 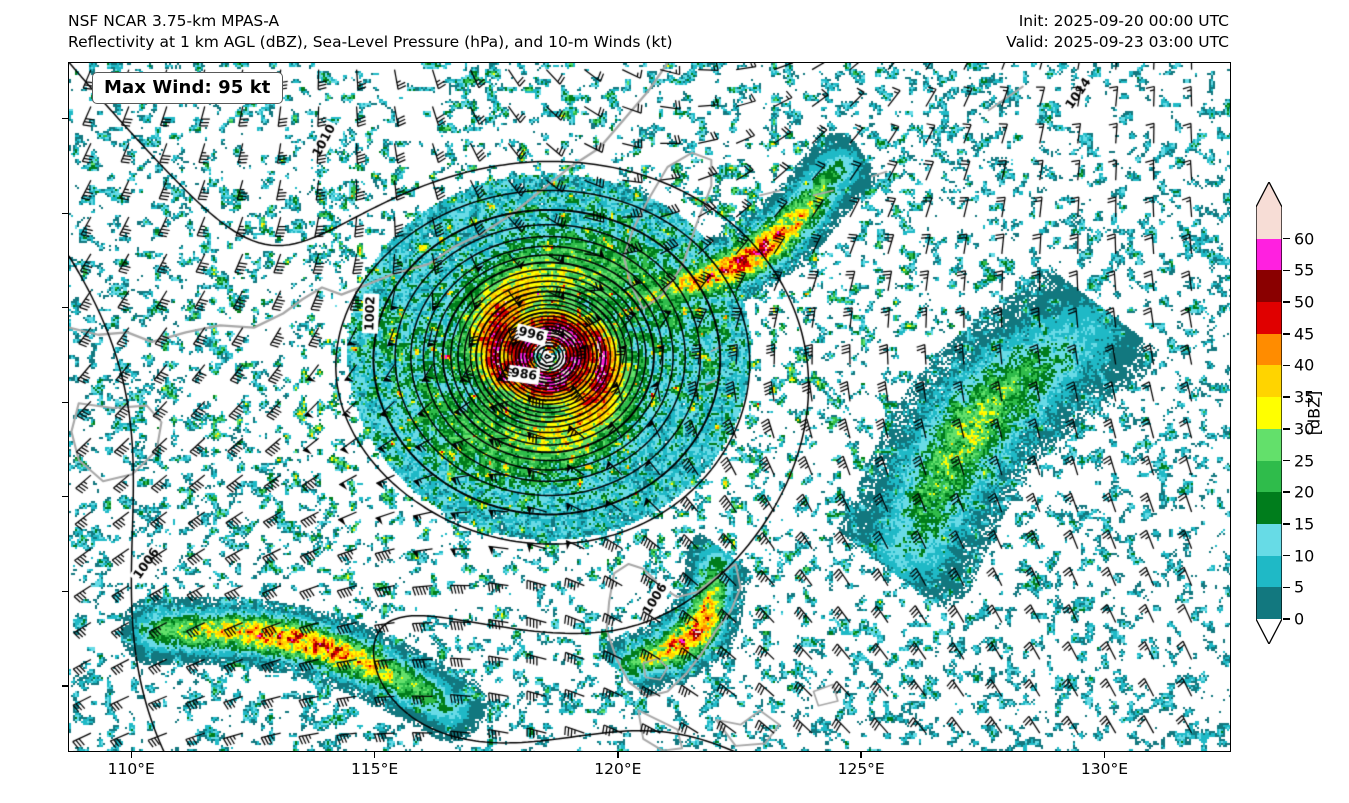 I want to click on x-tick-label-130: 130°E, so click(x=1104, y=769).